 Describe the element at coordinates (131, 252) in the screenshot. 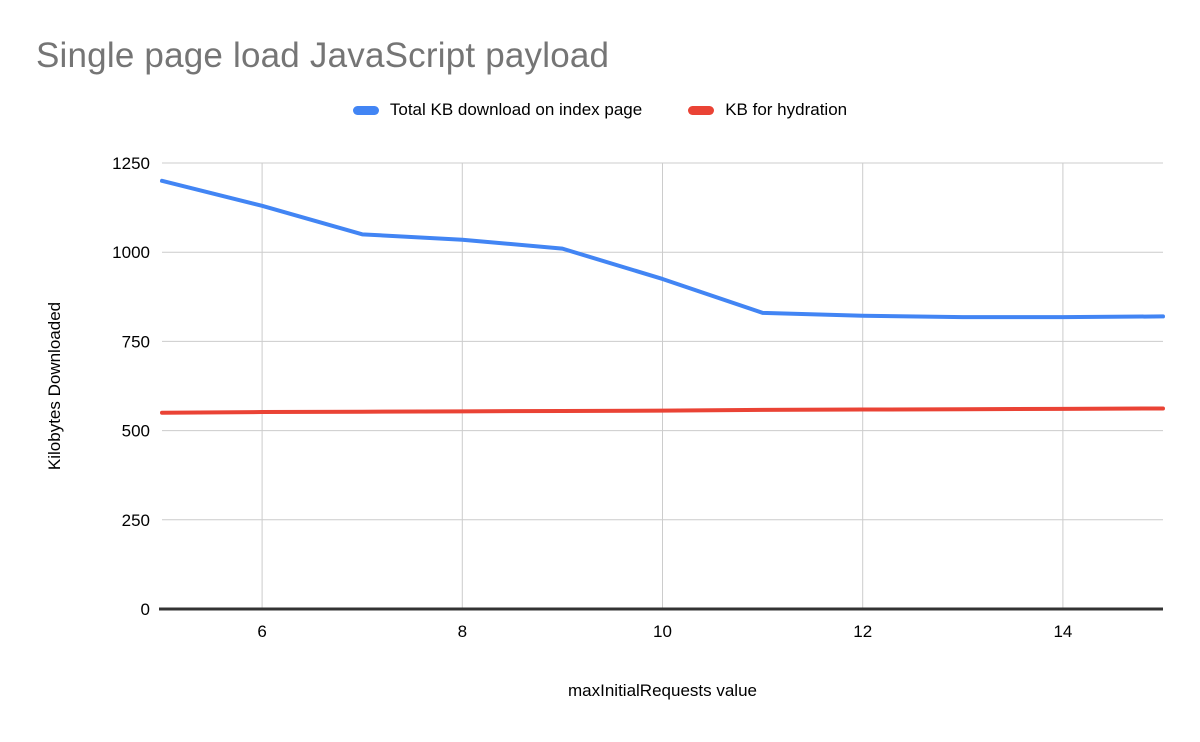

I see `y-tick-label-1000: 1000` at that location.